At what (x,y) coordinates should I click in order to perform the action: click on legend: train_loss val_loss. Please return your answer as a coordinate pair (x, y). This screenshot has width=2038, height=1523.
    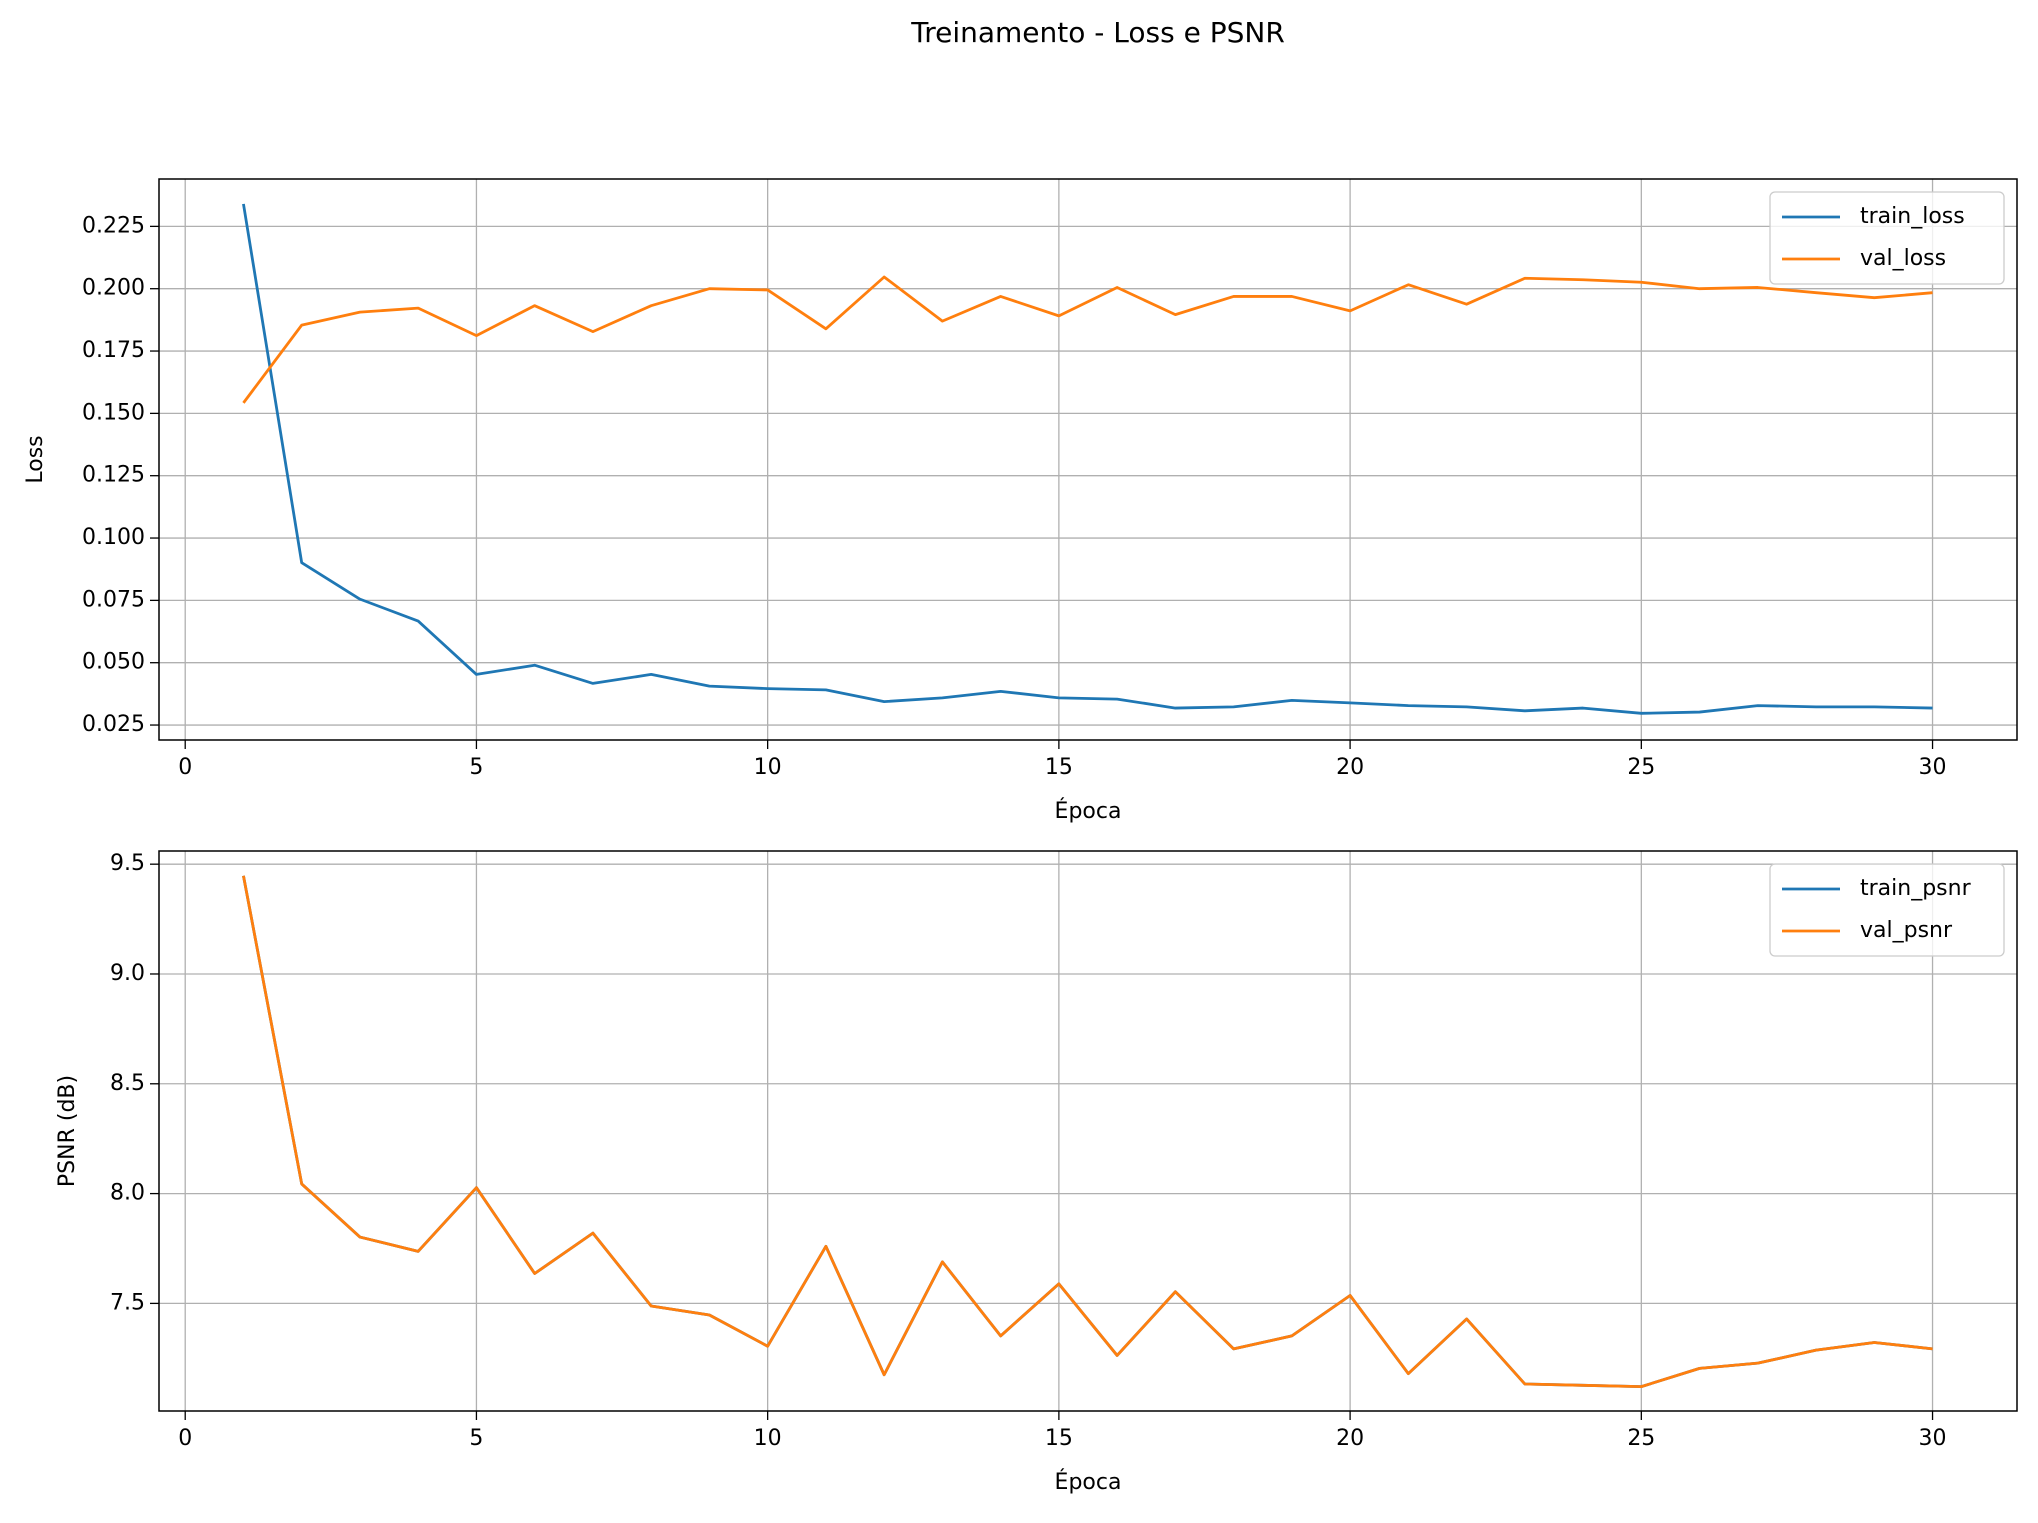
    Looking at the image, I should click on (1887, 238).